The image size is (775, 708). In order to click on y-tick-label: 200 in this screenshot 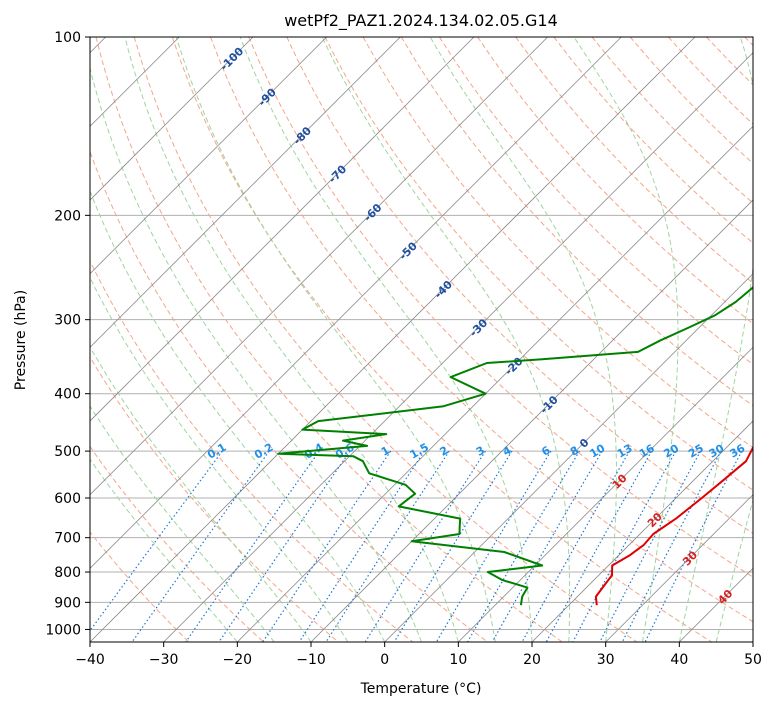, I will do `click(67, 216)`.